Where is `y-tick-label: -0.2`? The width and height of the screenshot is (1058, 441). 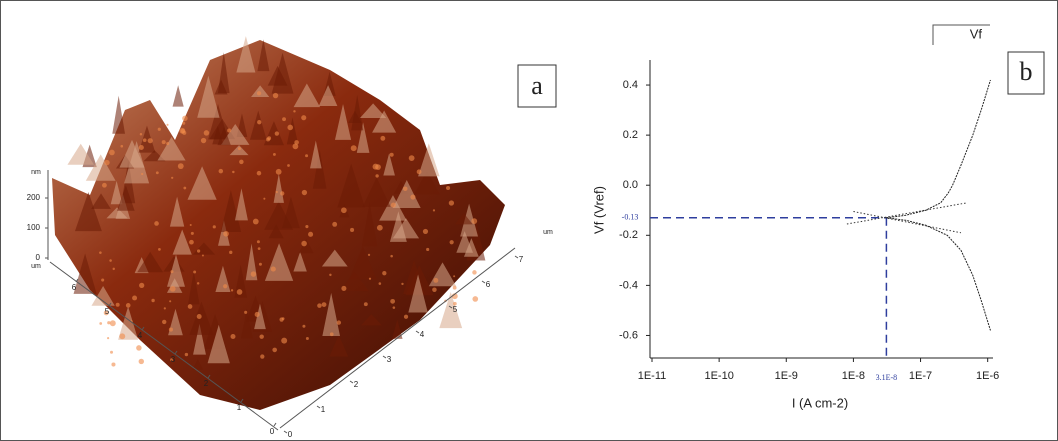
y-tick-label: -0.2 is located at coordinates (628, 235).